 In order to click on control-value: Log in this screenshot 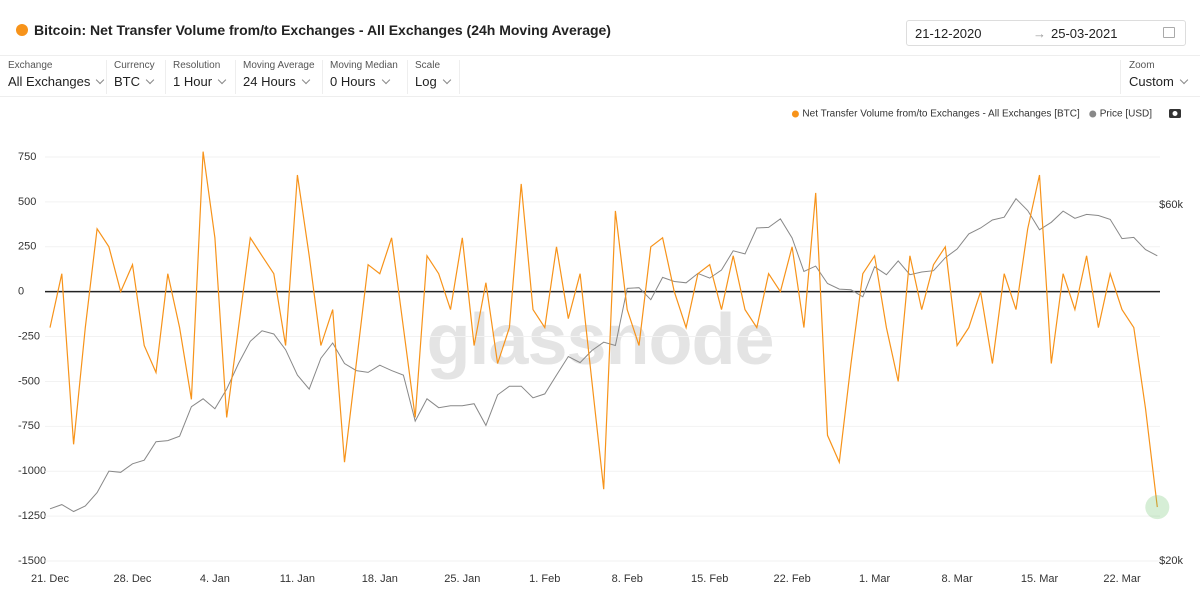, I will do `click(437, 81)`.